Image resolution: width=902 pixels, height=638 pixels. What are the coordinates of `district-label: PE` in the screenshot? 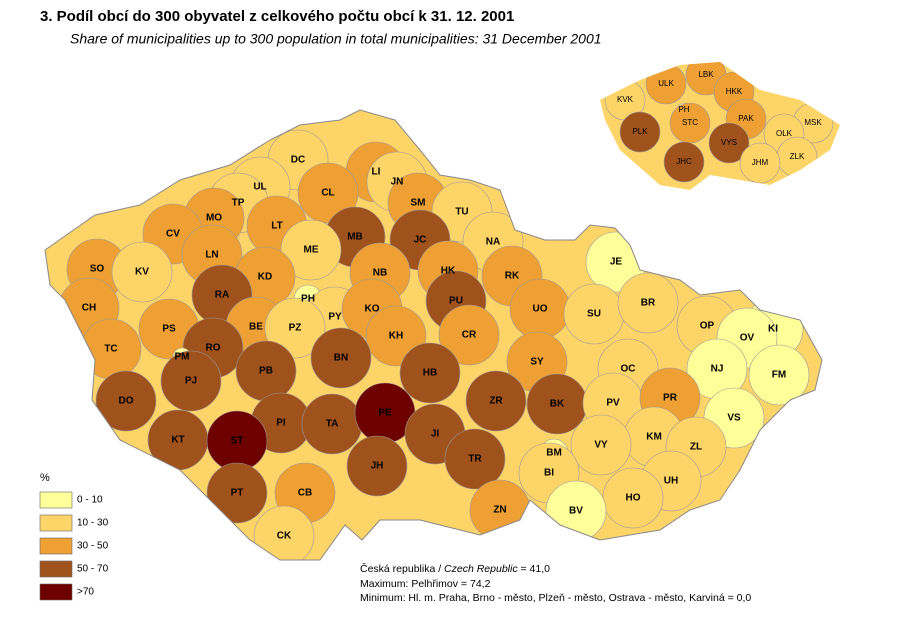 It's located at (385, 413).